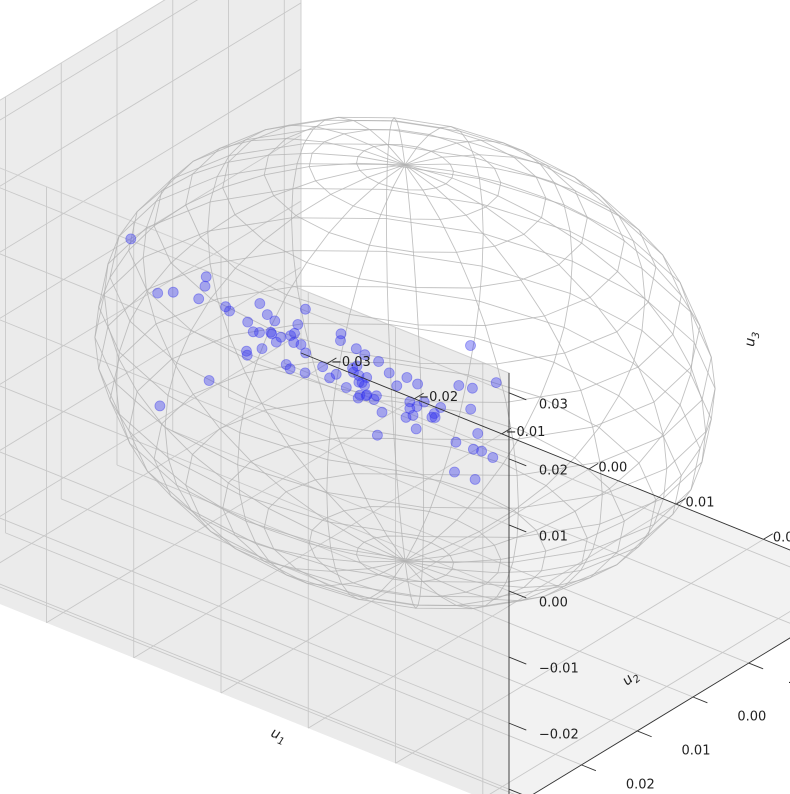 Image resolution: width=790 pixels, height=794 pixels. Describe the element at coordinates (553, 404) in the screenshot. I see `z-tick-label: 0.03` at that location.